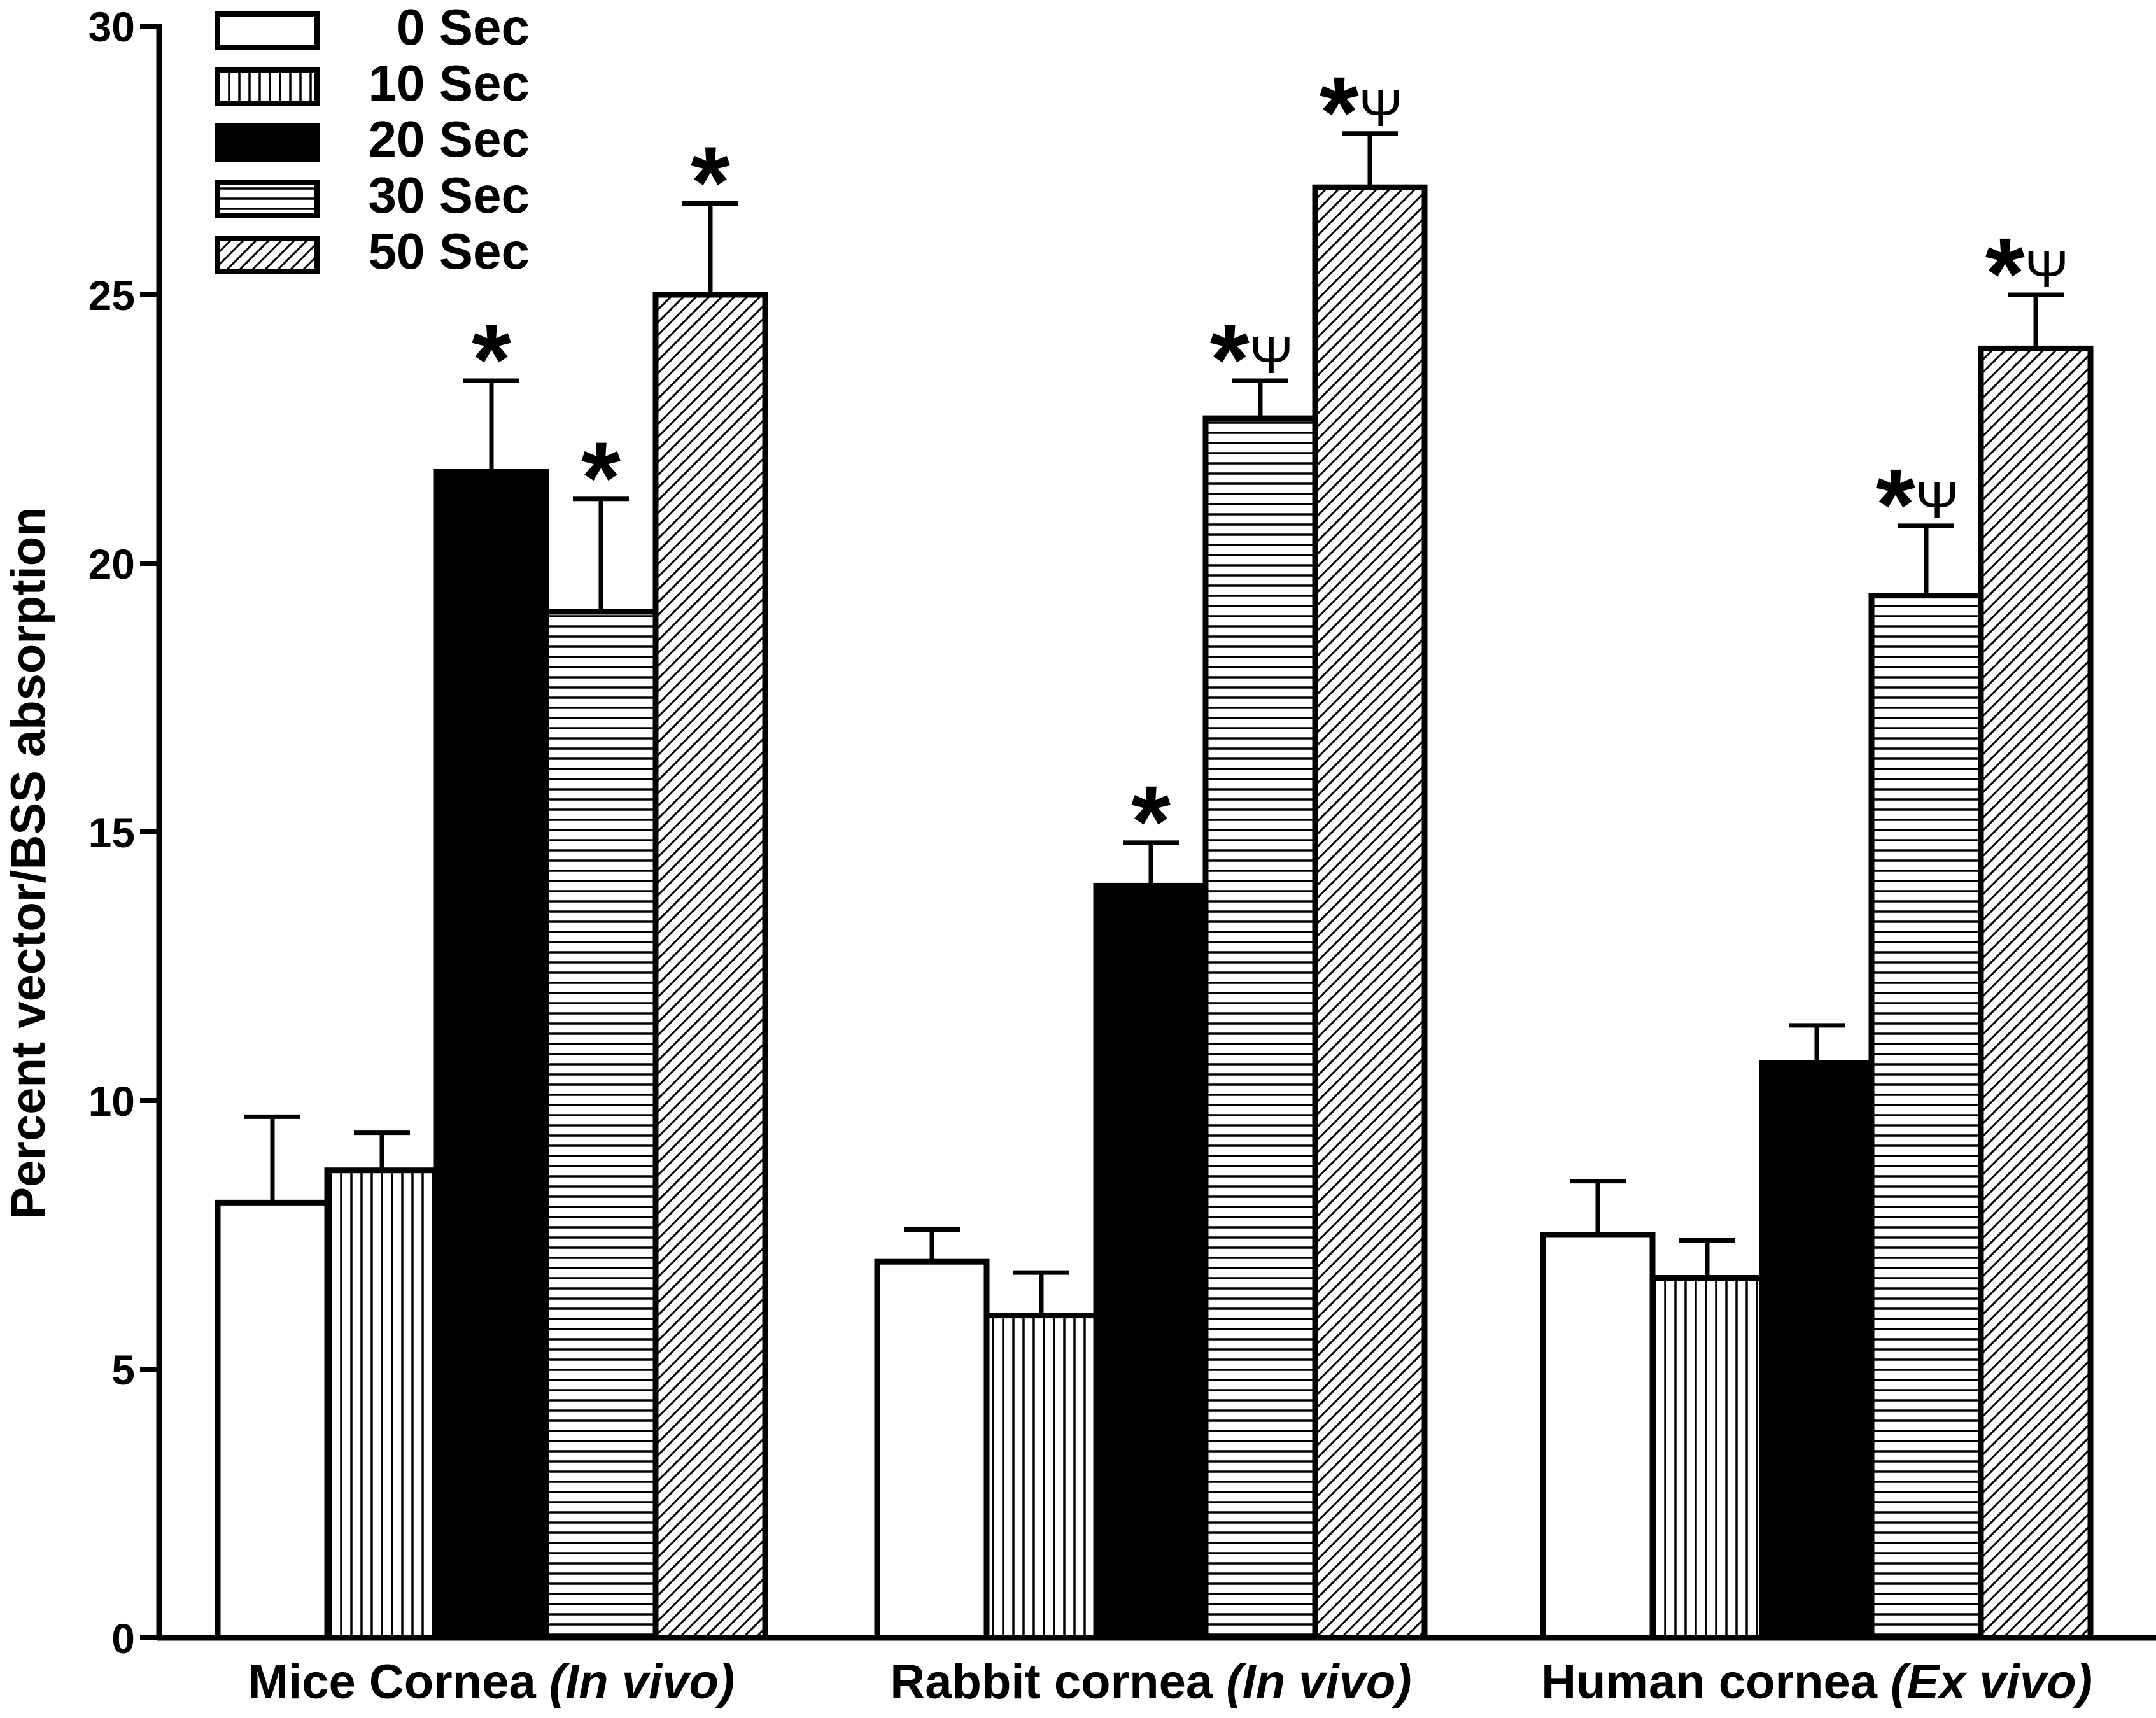  I want to click on x-category-label: Mice Cornea (In vivo), so click(491, 1682).